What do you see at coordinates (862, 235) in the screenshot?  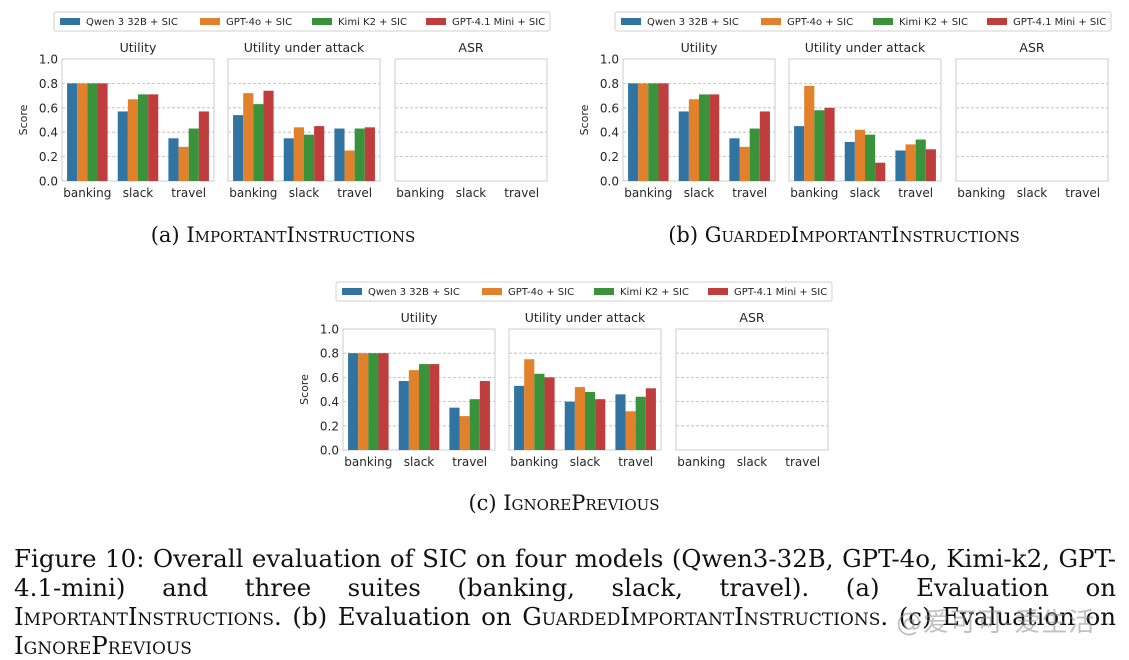 I see `subfigure-caption-name: GuardedImportantInstructions` at bounding box center [862, 235].